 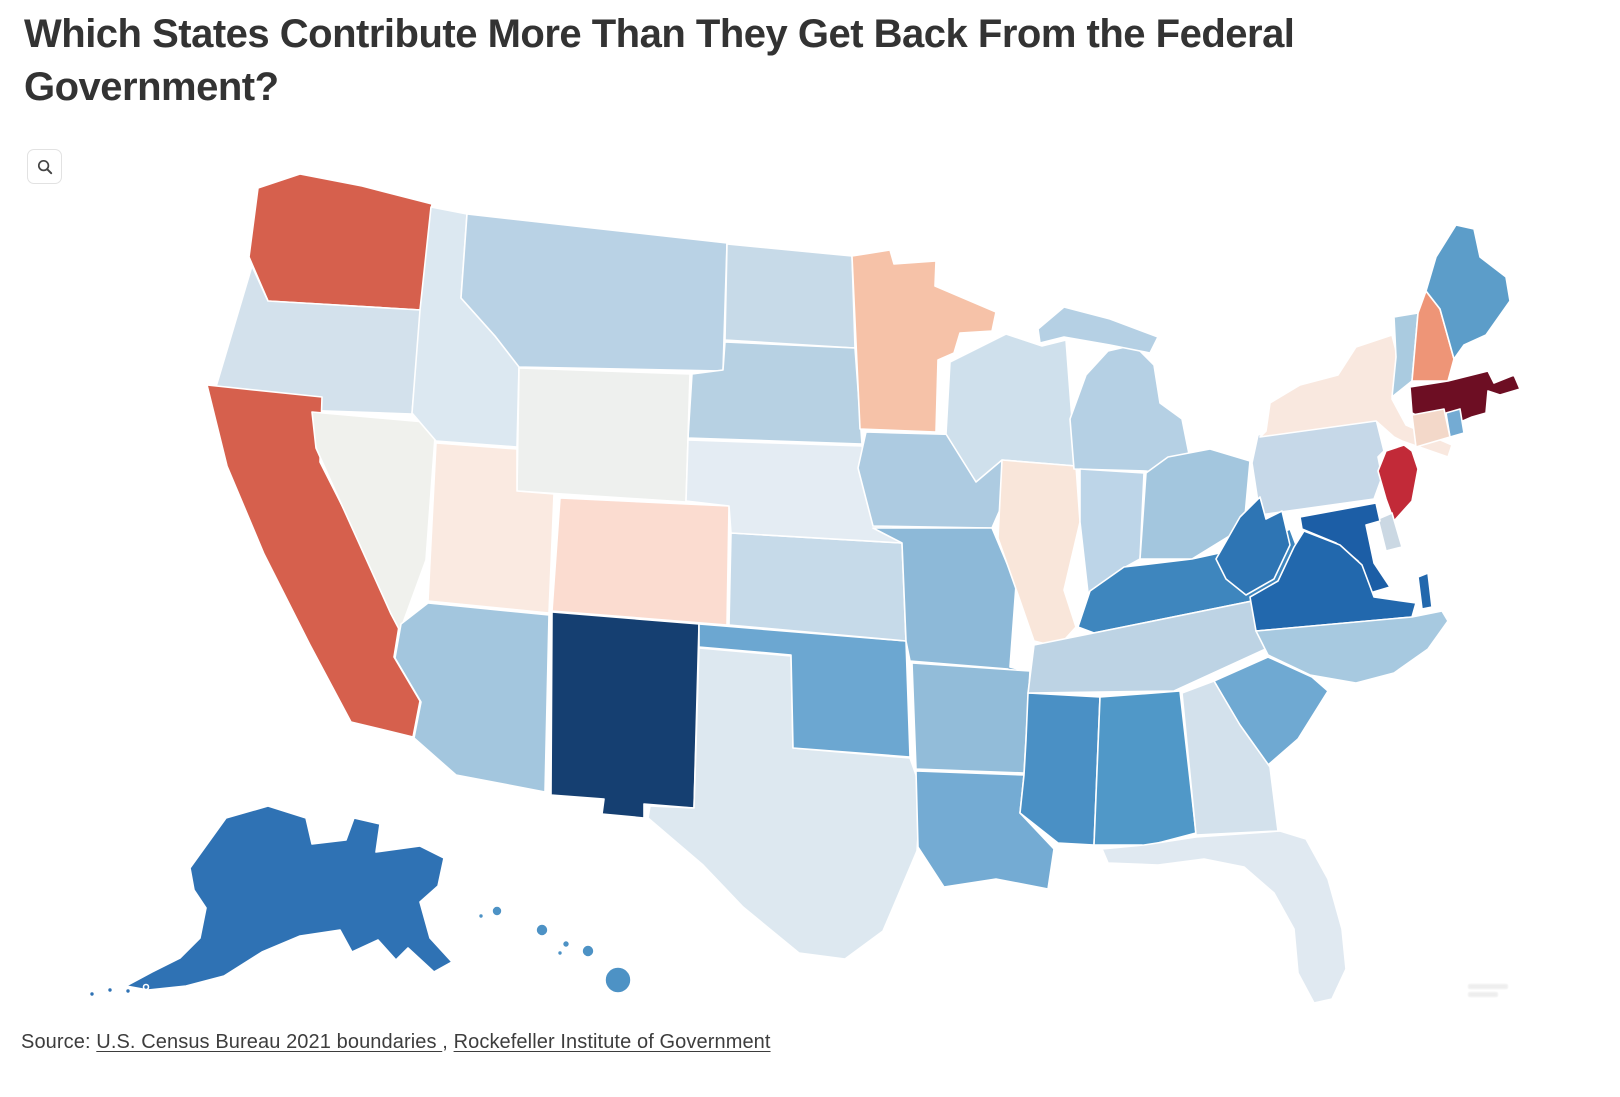 I want to click on state-delaware, so click(x=1390, y=532).